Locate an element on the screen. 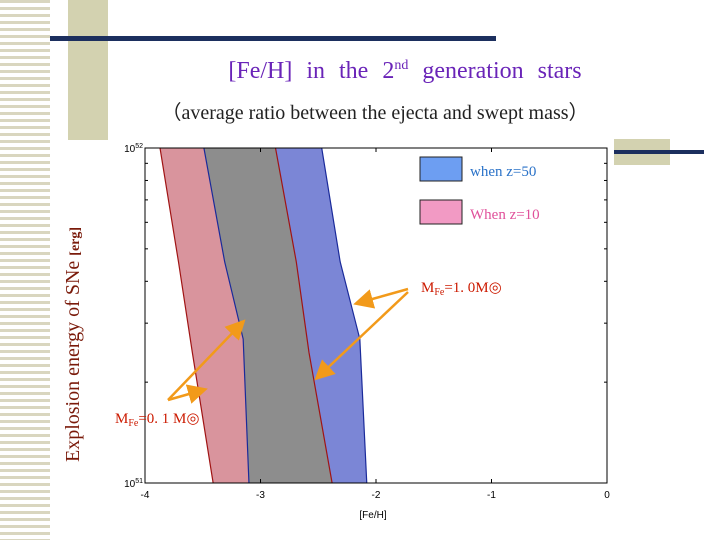 The image size is (720, 540). x-tick-label: -4 is located at coordinates (145, 495).